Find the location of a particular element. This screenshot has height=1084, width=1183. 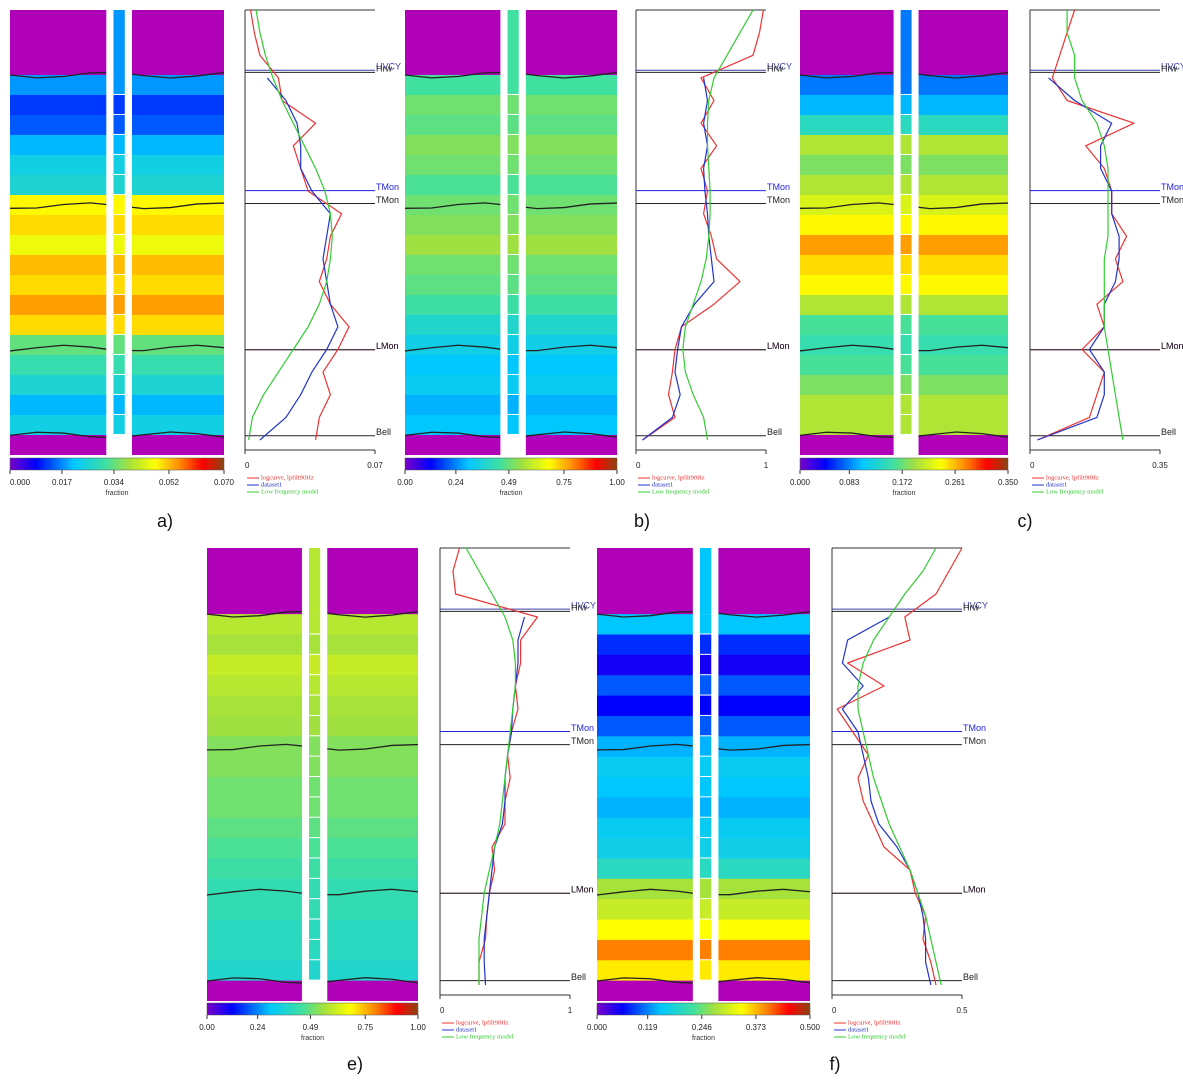

colorbar-tick-label: 0.350 is located at coordinates (1008, 482).